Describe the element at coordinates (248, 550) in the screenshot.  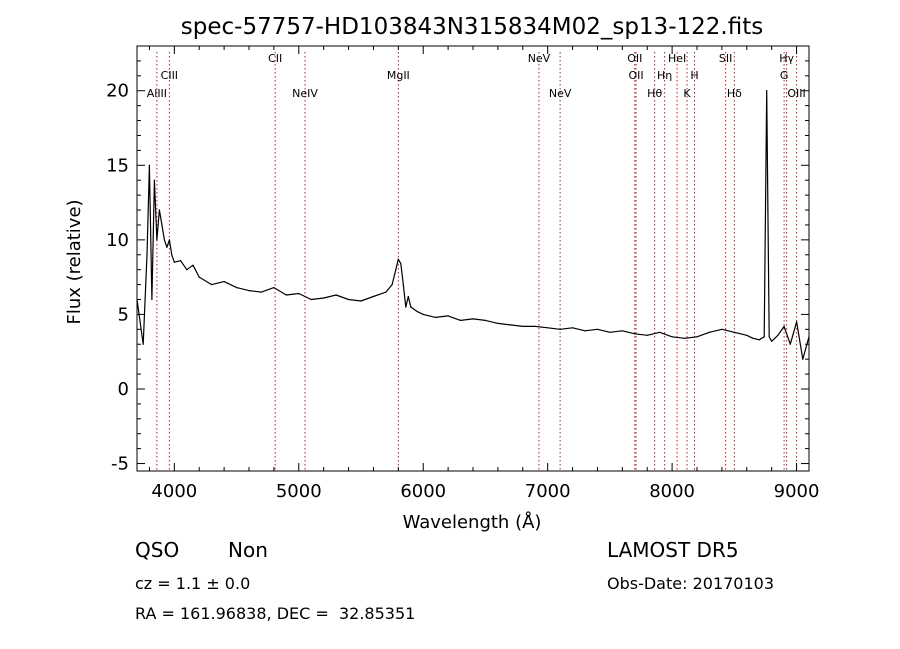
I see `object-subclass: Non` at that location.